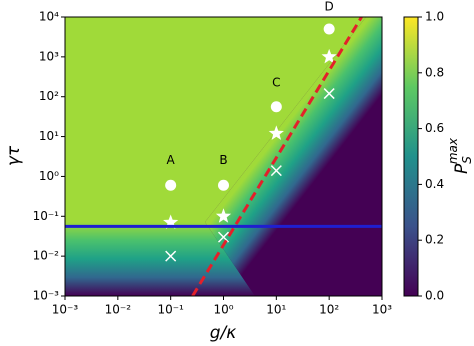  I want to click on colorbar-tick-label: 0.0, so click(434, 296).